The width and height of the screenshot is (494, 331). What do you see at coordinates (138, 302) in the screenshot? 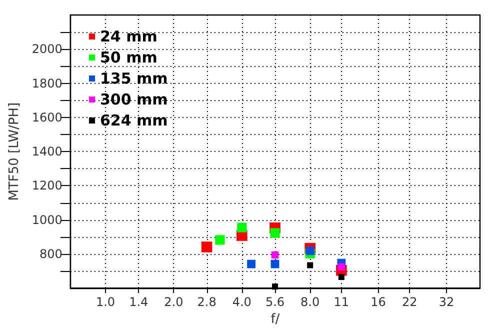
I see `x-tick-label: 1.4` at bounding box center [138, 302].